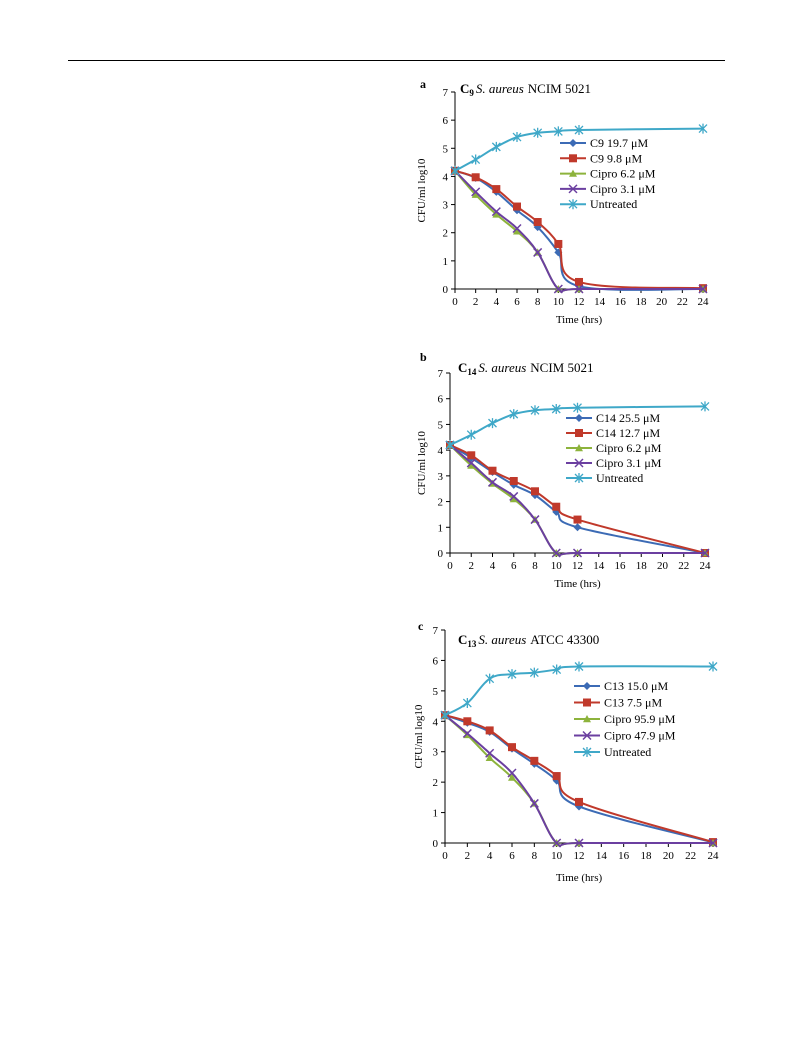 The width and height of the screenshot is (793, 1053). Describe the element at coordinates (619, 143) in the screenshot. I see `legend-label: C9 19.7 μM` at that location.